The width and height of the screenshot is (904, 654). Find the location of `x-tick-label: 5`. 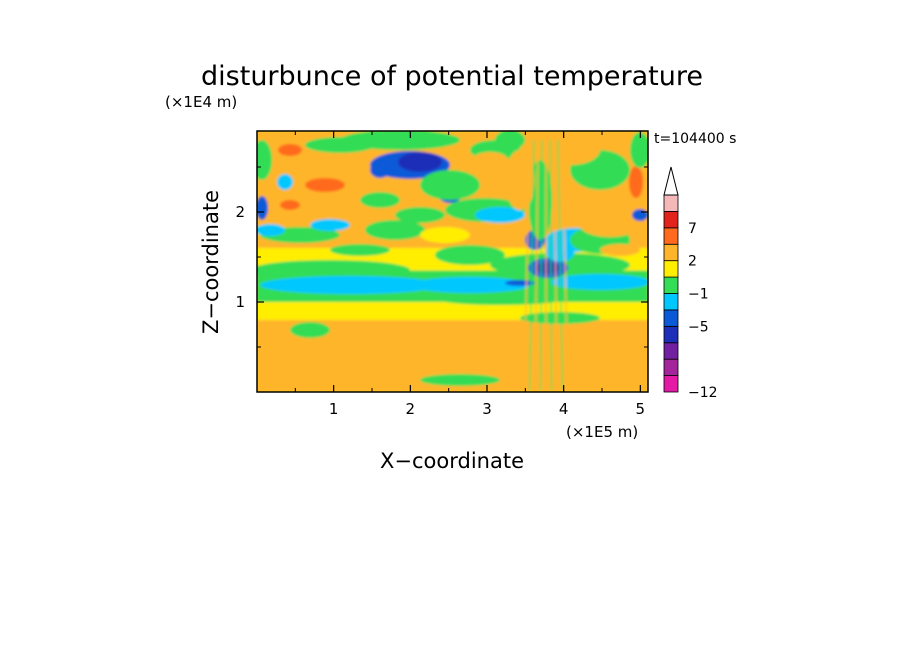

x-tick-label: 5 is located at coordinates (641, 409).